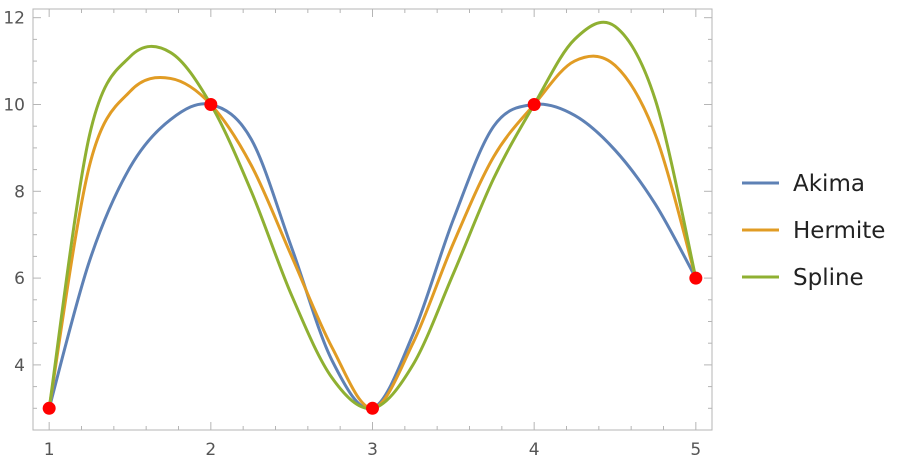 Image resolution: width=908 pixels, height=462 pixels. I want to click on legend-label-hermite: Hermite, so click(839, 231).